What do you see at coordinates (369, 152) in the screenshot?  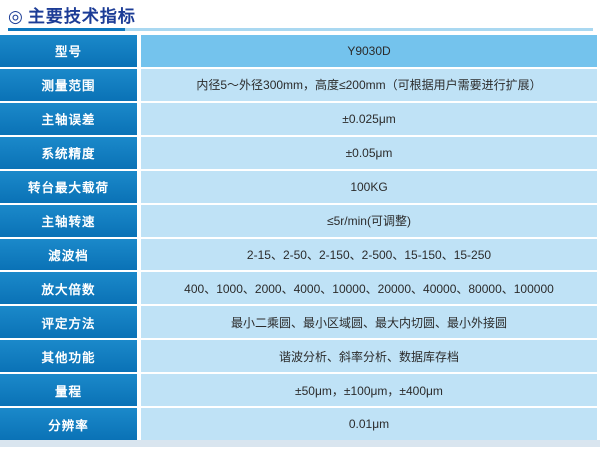 I see `row-value: ±0.05μm` at bounding box center [369, 152].